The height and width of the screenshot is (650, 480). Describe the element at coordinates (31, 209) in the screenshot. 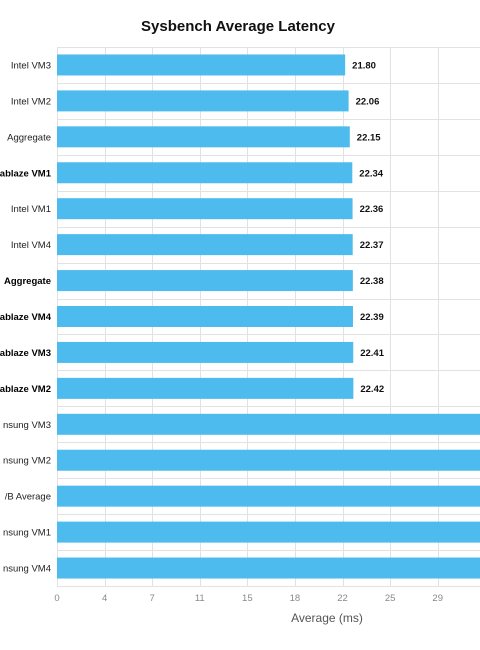

I see `category-label: Intel VM1` at that location.